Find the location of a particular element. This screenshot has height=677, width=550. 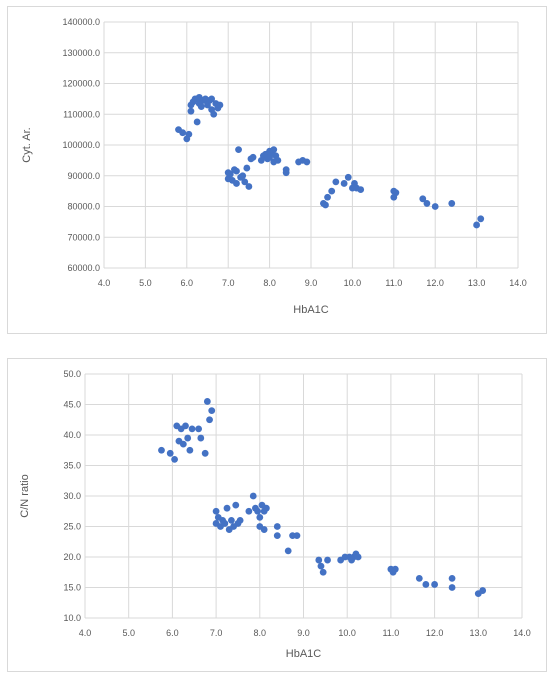

y-tick-label: 140000.0 is located at coordinates (81, 22).